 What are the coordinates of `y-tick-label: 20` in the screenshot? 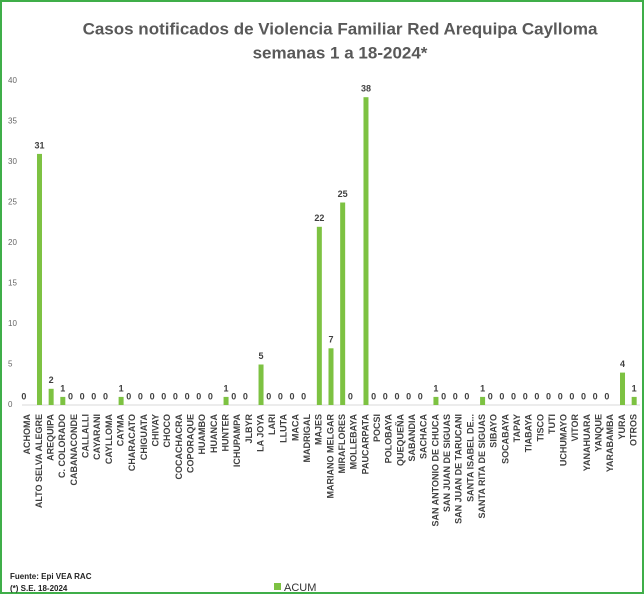 It's located at (12, 242).